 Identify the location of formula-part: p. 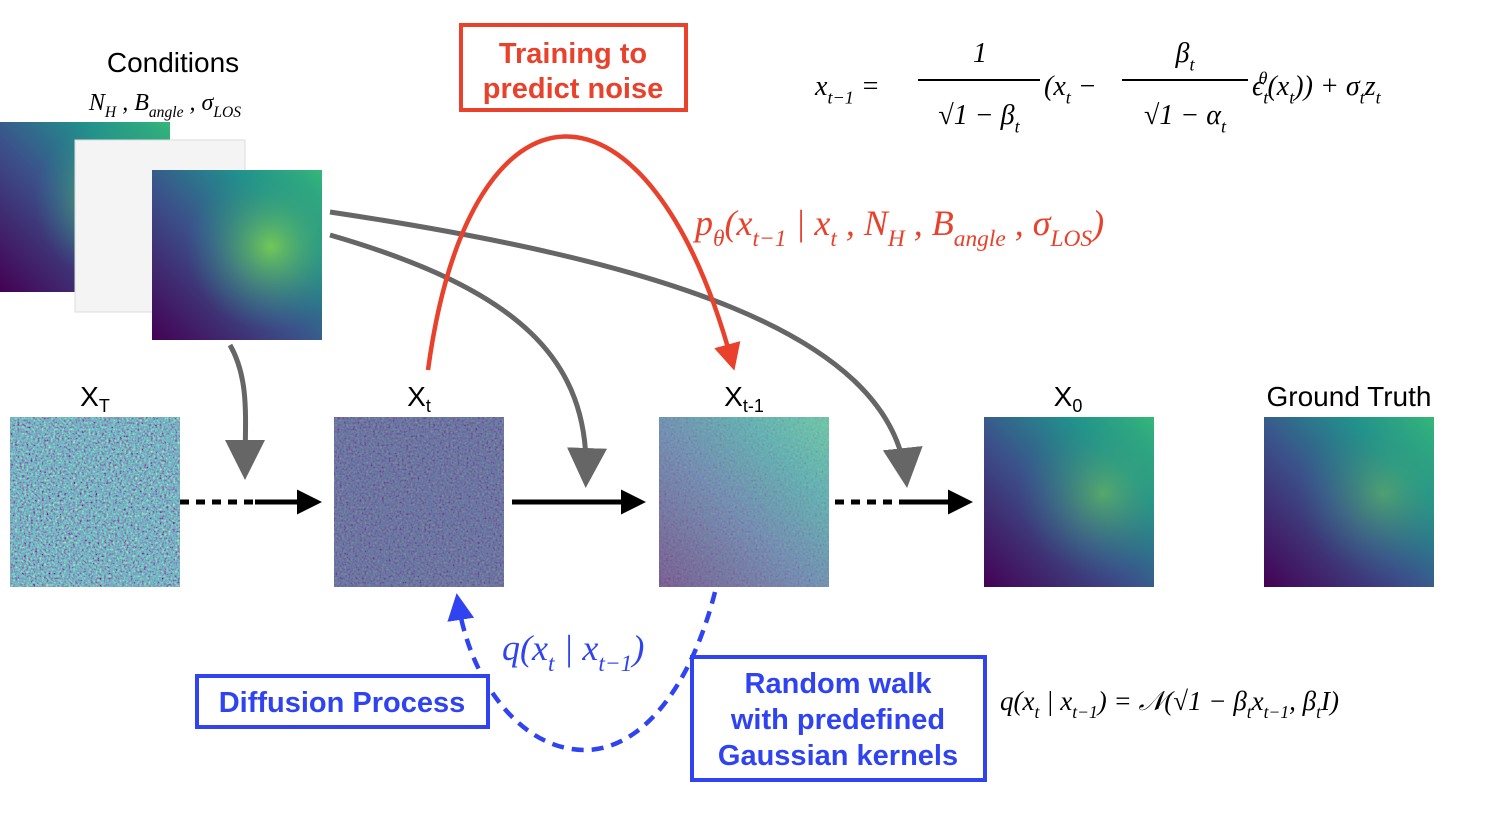
(702, 223).